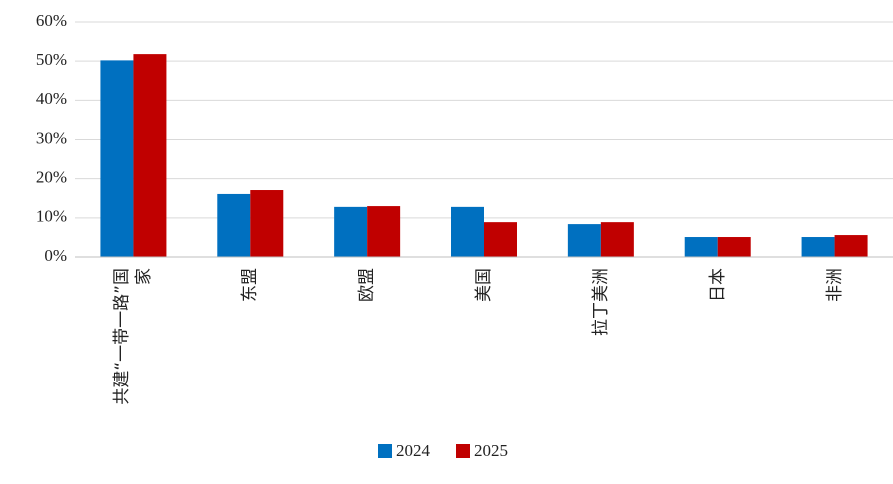 The image size is (893, 484). Describe the element at coordinates (133, 336) in the screenshot. I see `x-tick-label: 共建“一带一路”国家` at that location.